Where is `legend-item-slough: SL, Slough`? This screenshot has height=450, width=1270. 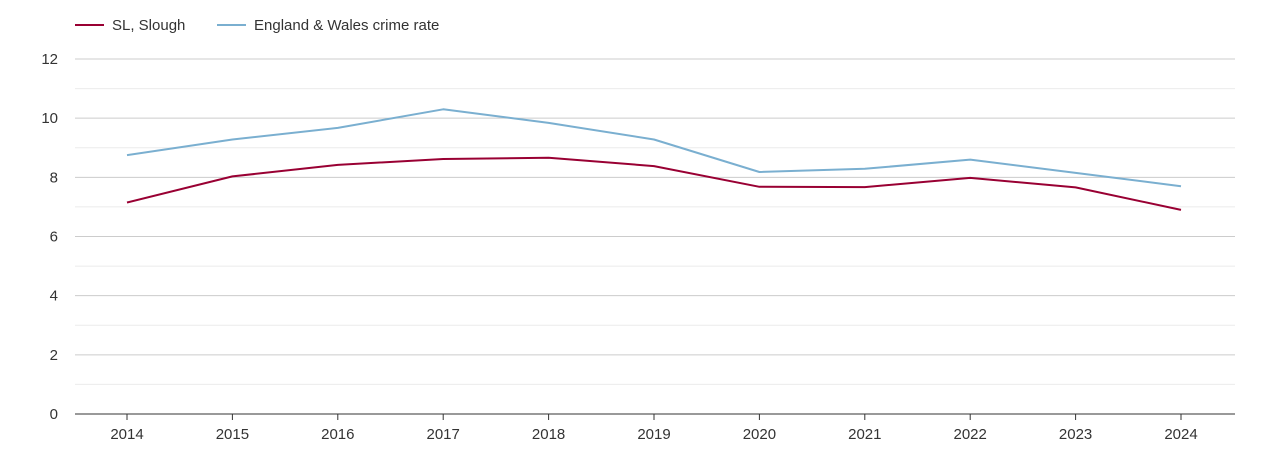
legend-item-slough: SL, Slough is located at coordinates (130, 25).